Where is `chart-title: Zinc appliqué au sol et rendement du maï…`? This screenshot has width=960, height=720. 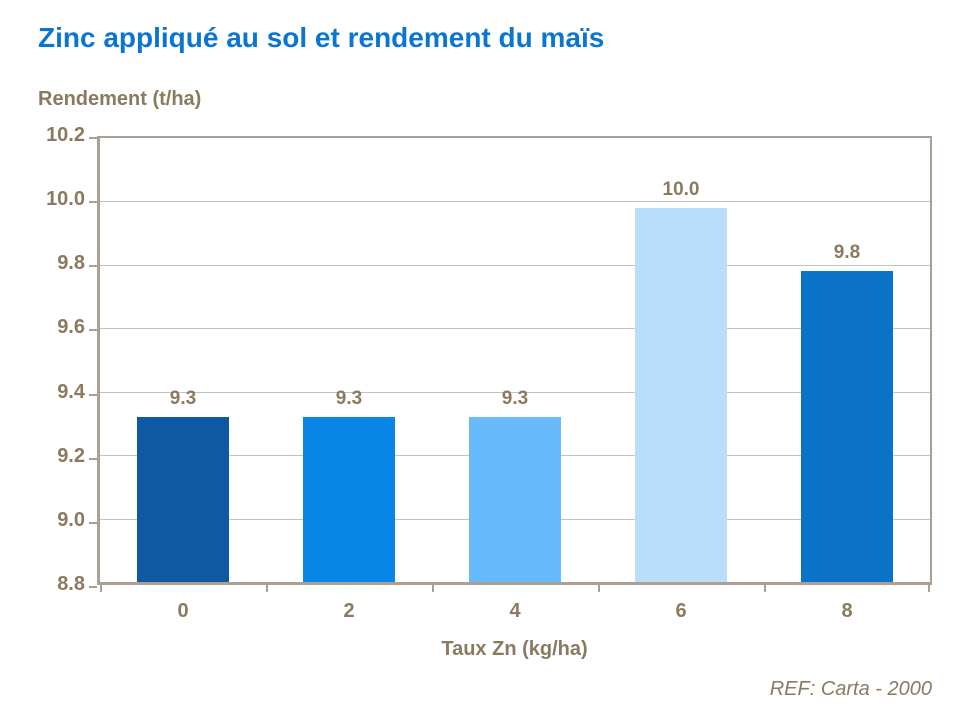 chart-title: Zinc appliqué au sol et rendement du maï… is located at coordinates (321, 37).